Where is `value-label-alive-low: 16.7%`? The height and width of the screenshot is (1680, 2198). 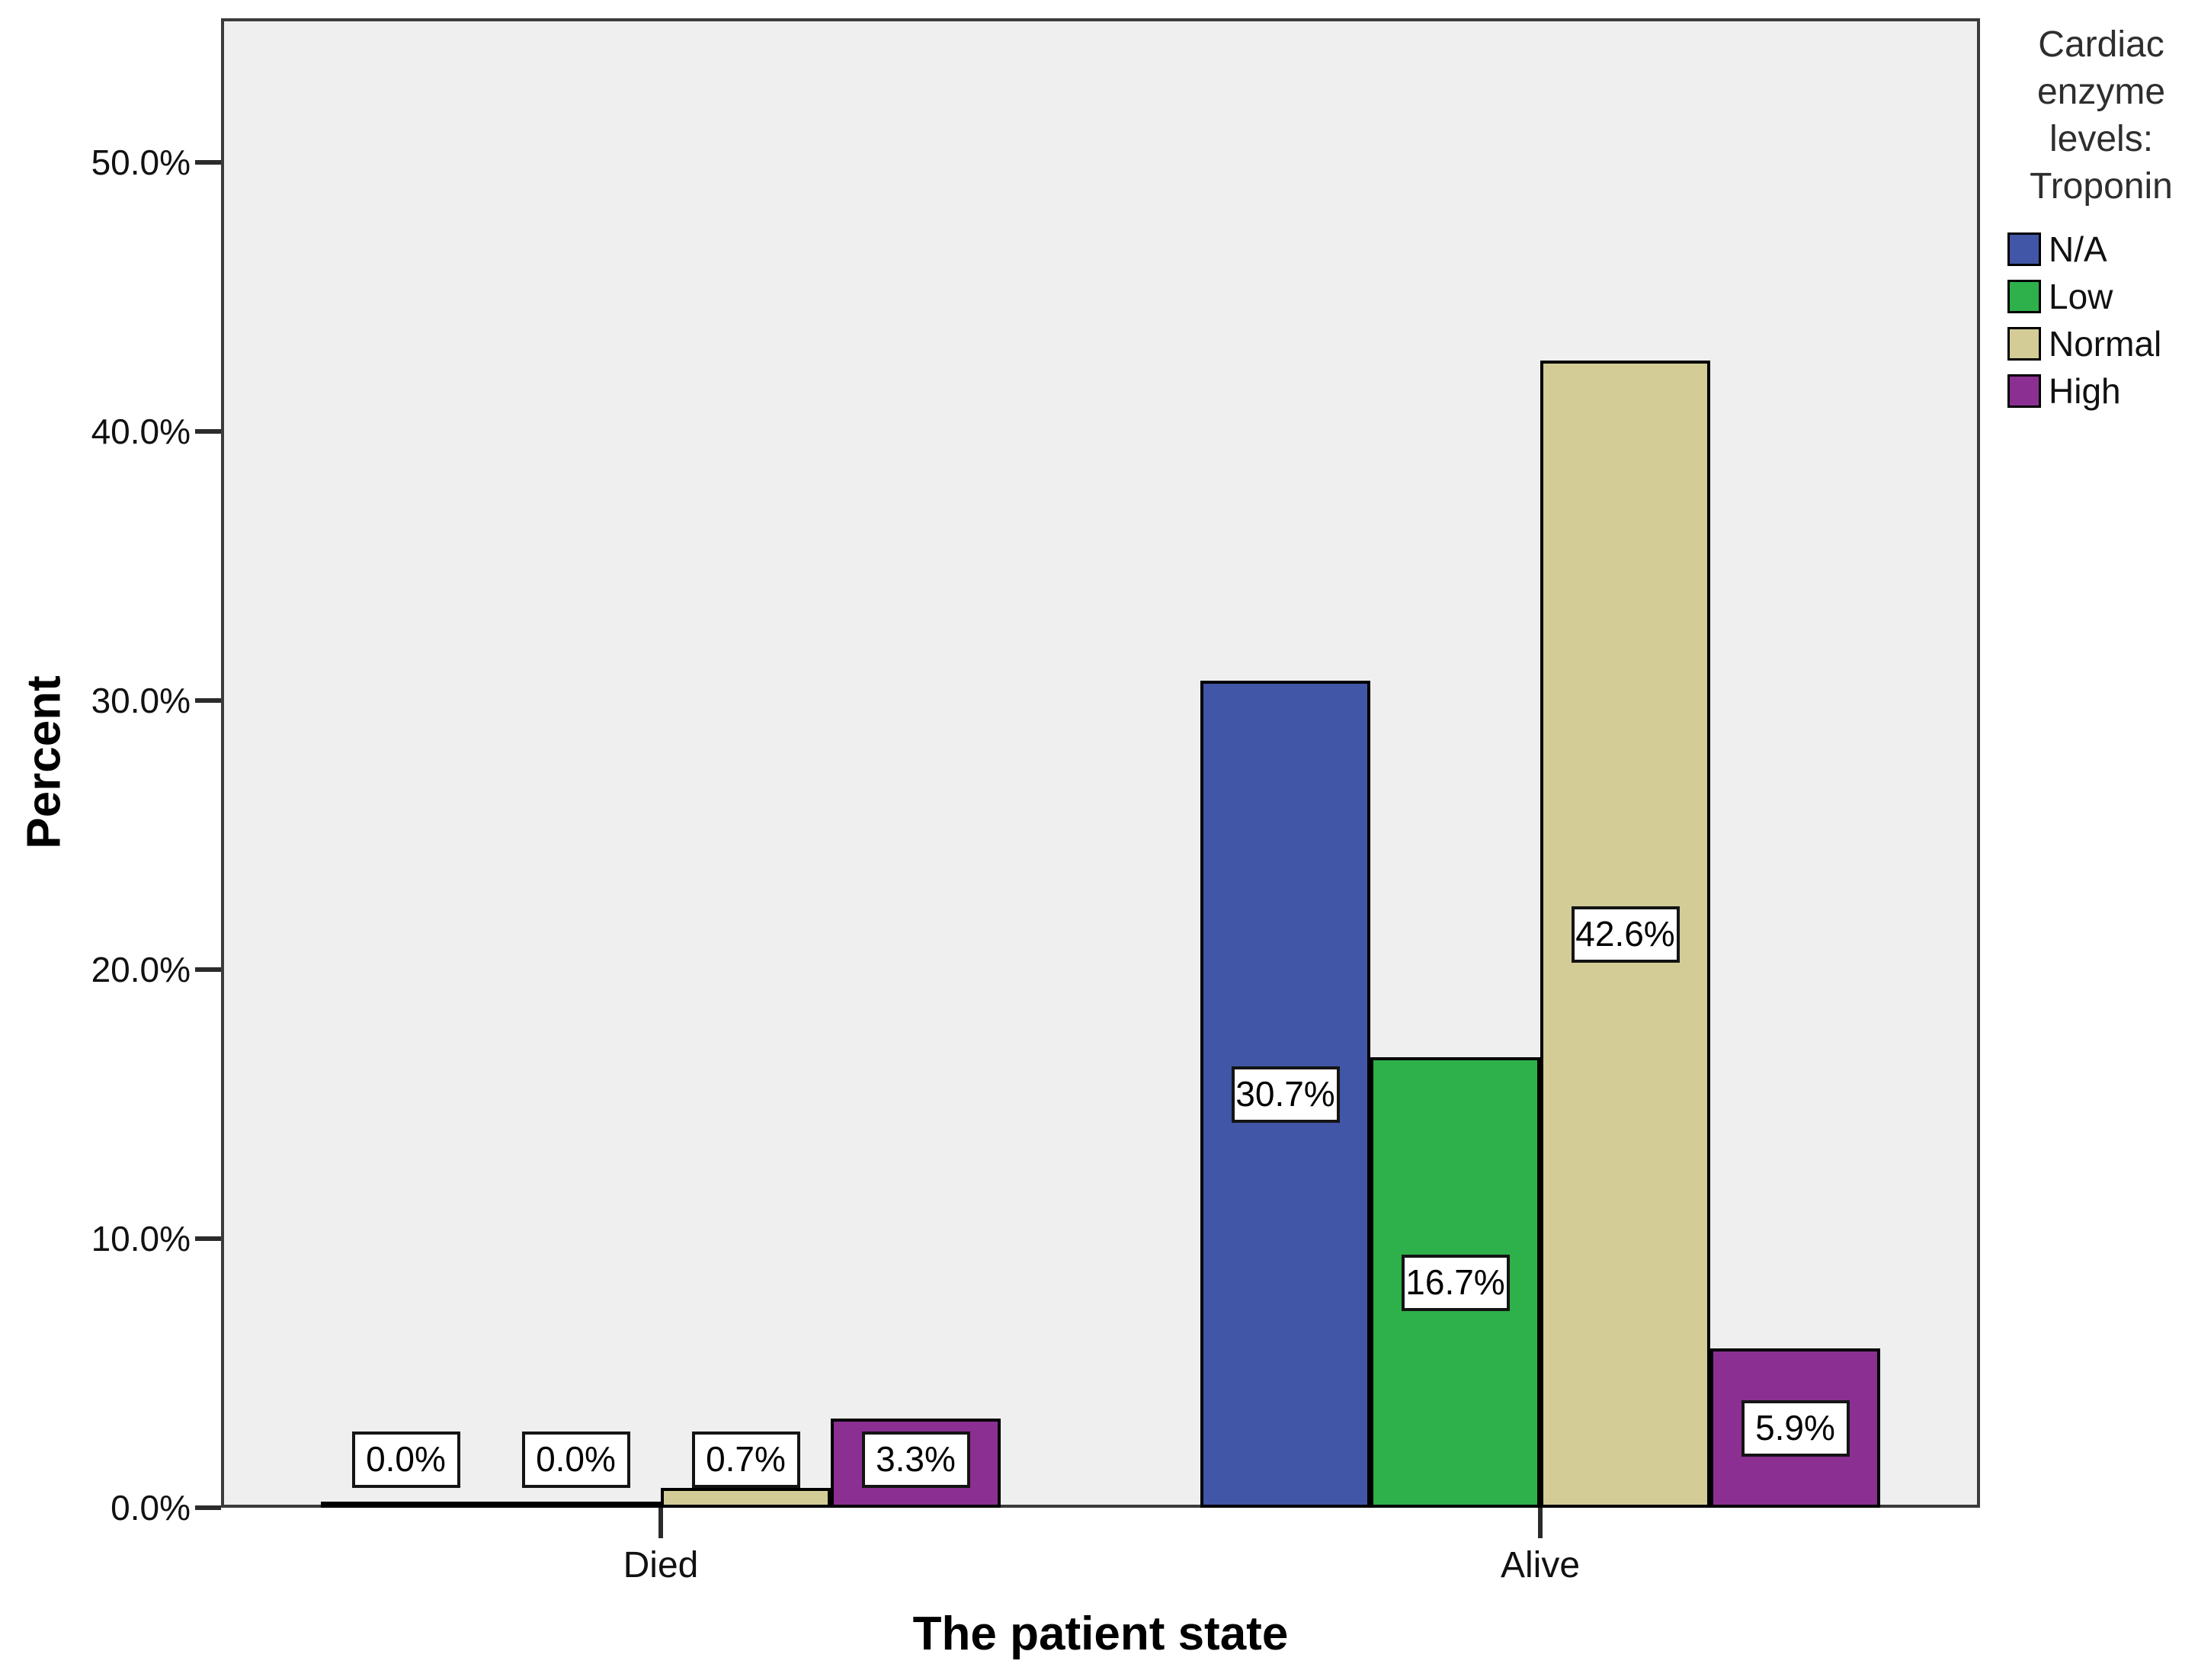 value-label-alive-low: 16.7% is located at coordinates (1455, 1283).